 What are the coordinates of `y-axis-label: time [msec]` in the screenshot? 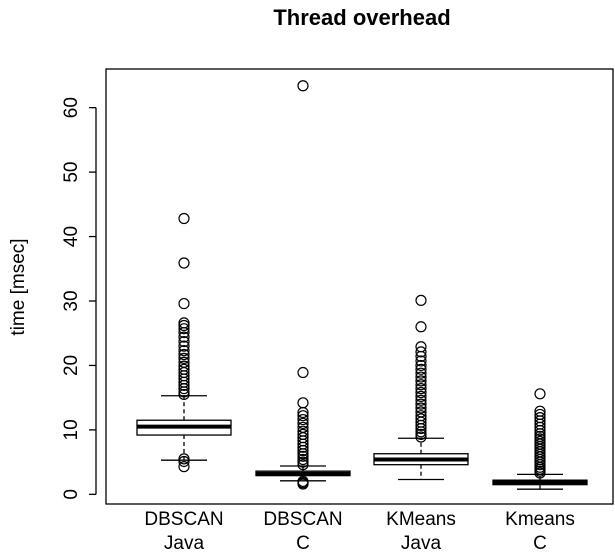 It's located at (18, 286).